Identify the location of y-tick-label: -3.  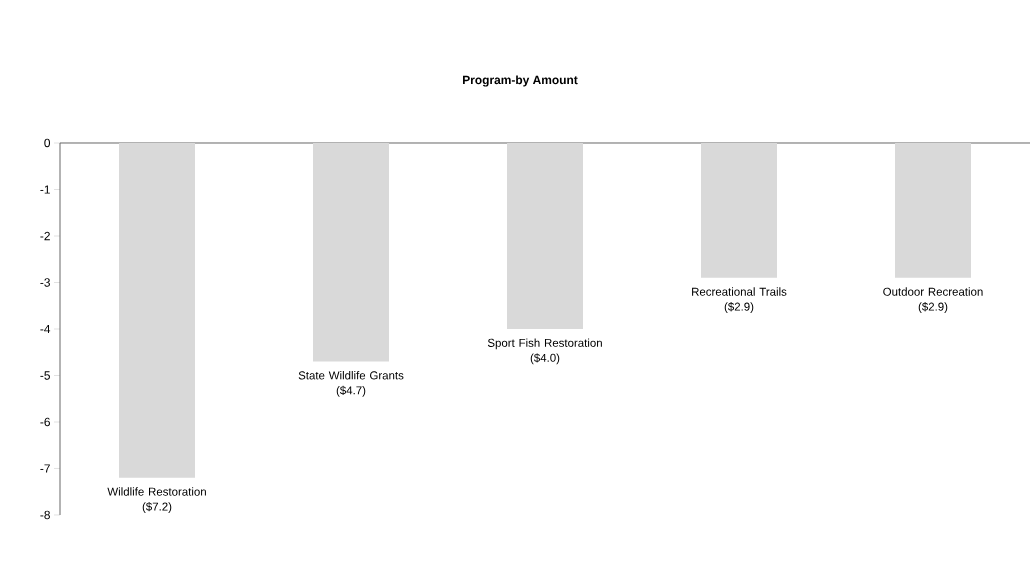
(45, 282).